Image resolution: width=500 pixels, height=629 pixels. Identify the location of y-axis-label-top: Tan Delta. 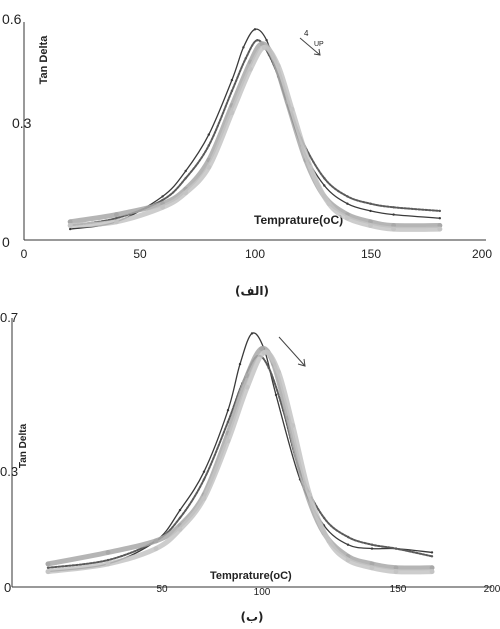
(44, 60).